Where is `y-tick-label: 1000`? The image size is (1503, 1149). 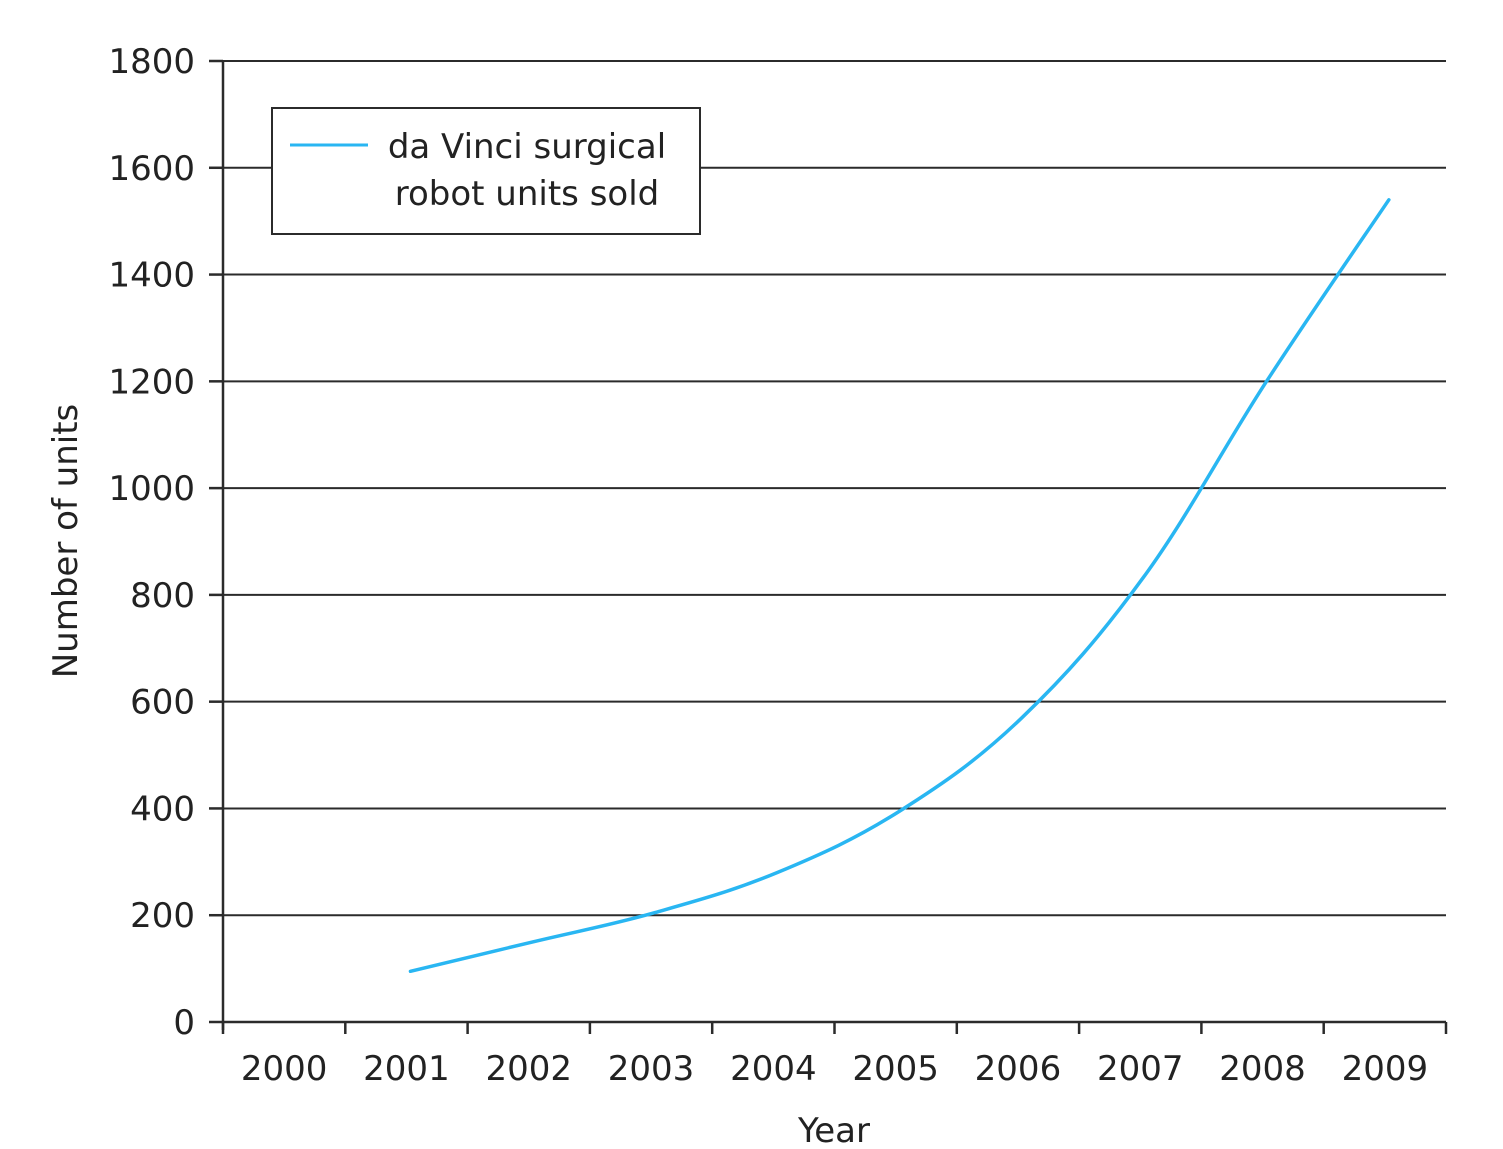
y-tick-label: 1000 is located at coordinates (151, 489).